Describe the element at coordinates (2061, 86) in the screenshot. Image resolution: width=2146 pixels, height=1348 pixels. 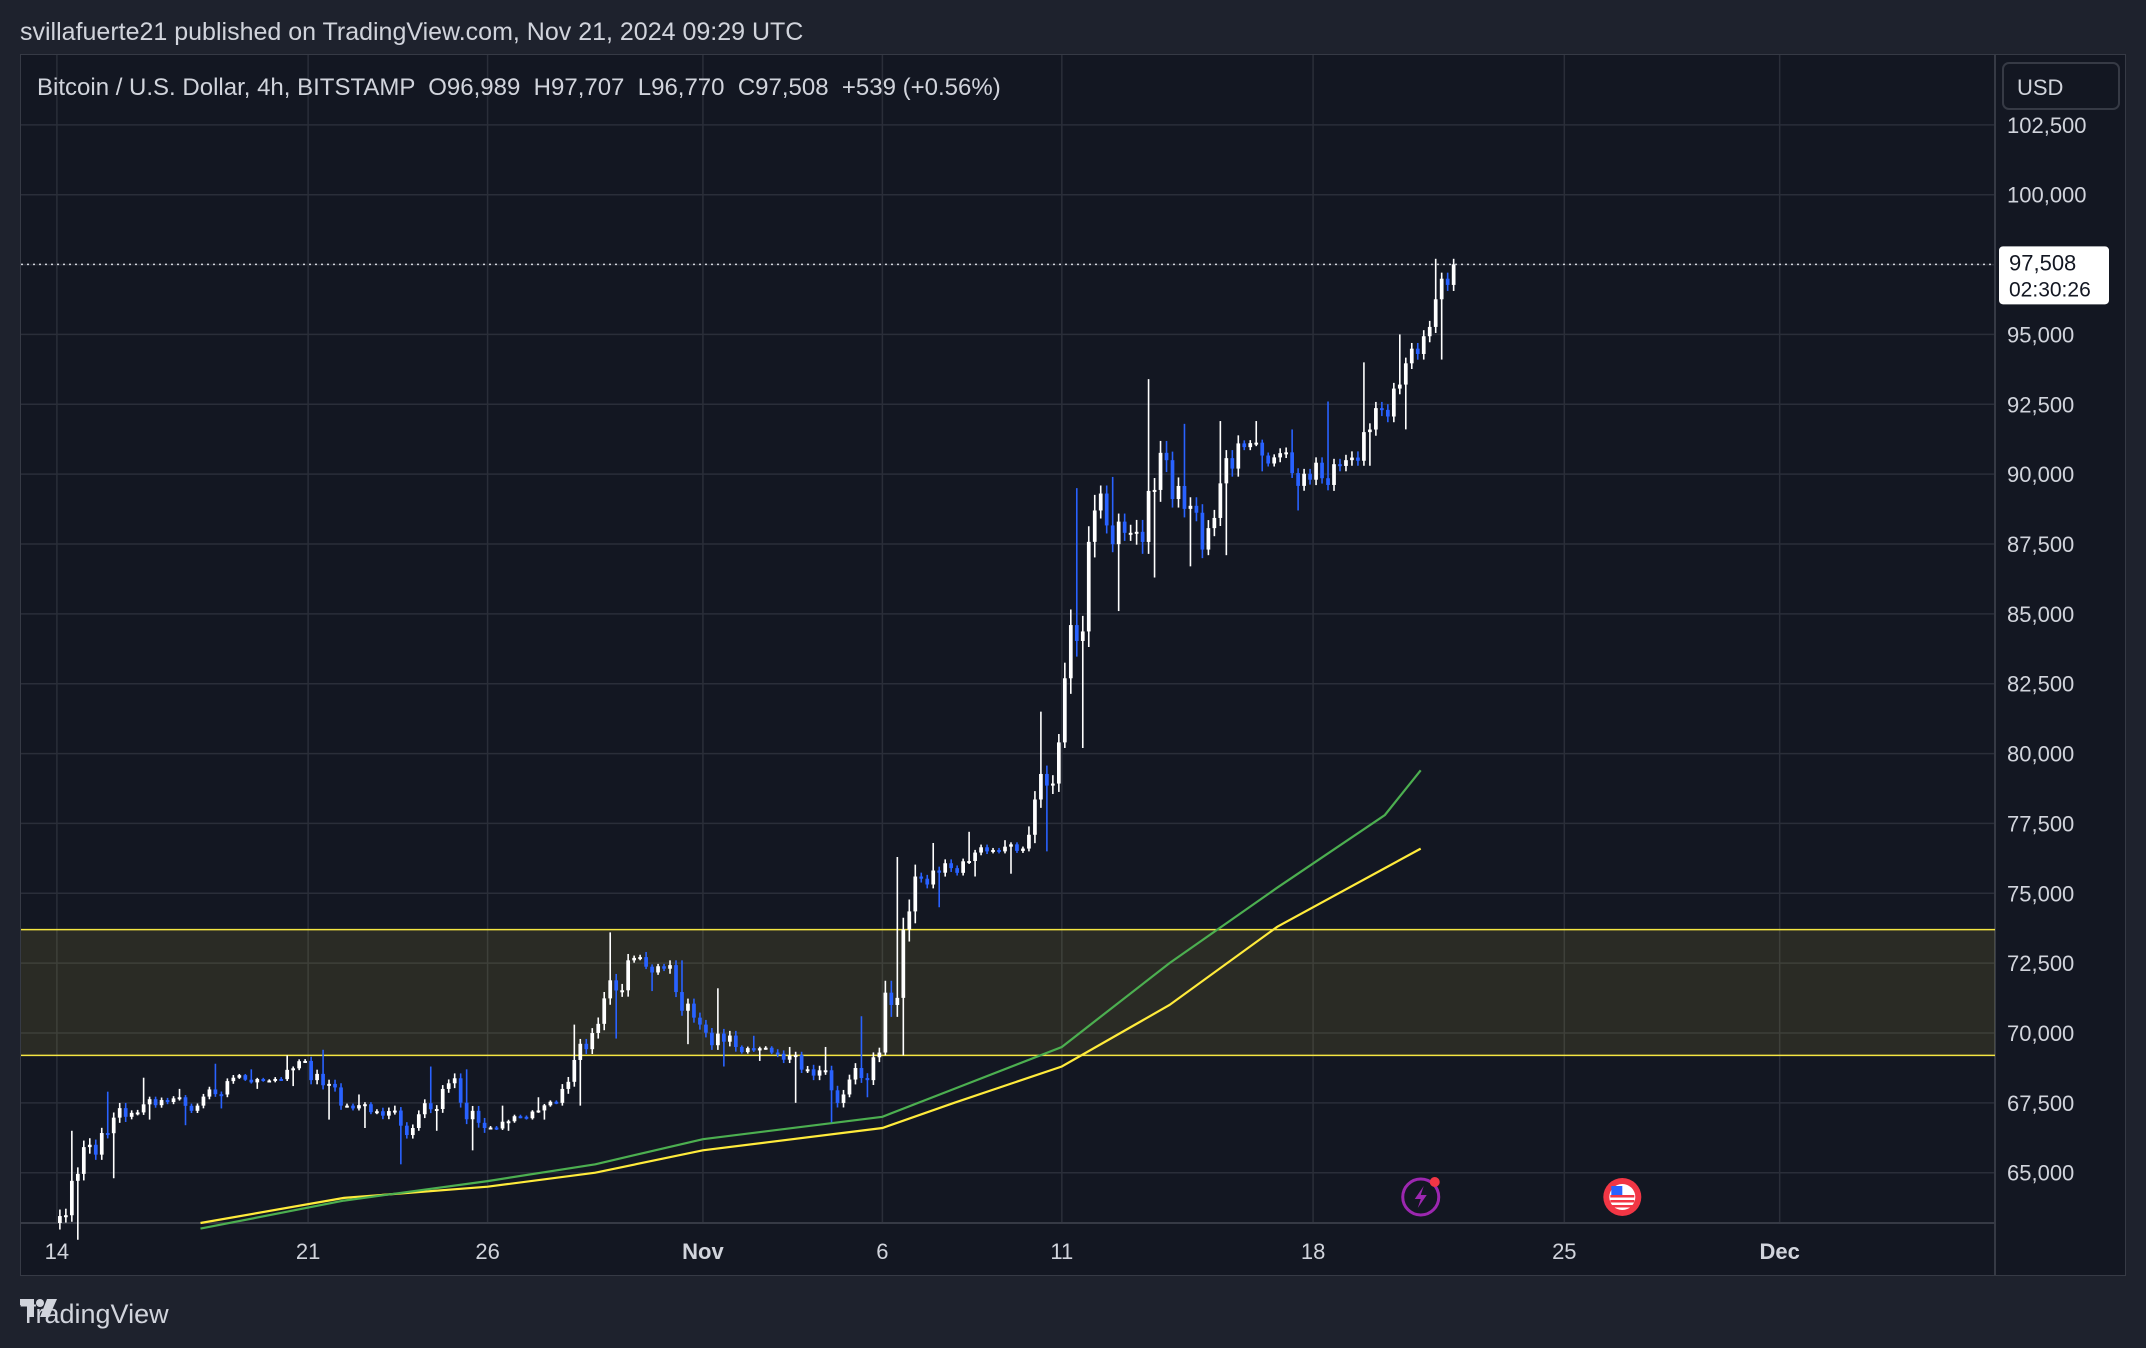
I see `currency-button` at that location.